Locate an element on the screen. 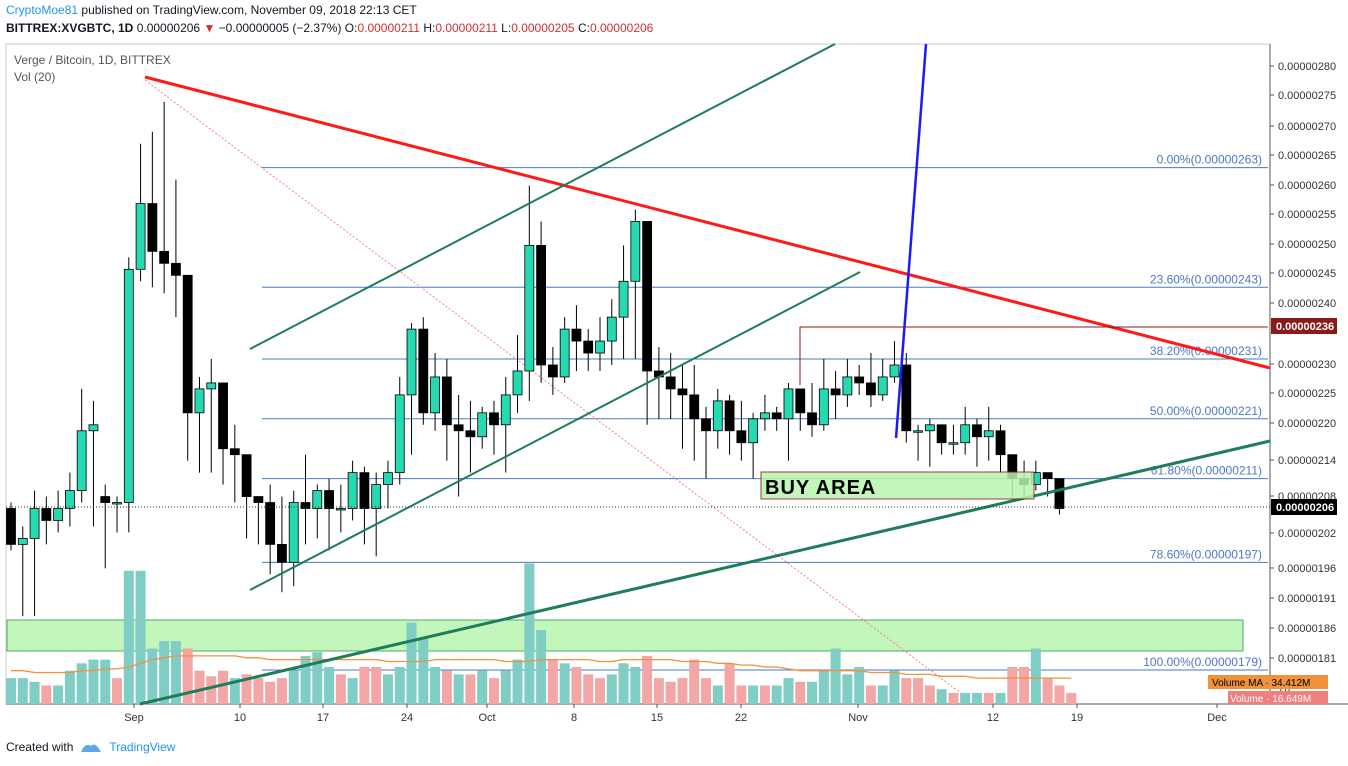 This screenshot has height=766, width=1348. y-tick-label: 0.00000220 is located at coordinates (1307, 424).